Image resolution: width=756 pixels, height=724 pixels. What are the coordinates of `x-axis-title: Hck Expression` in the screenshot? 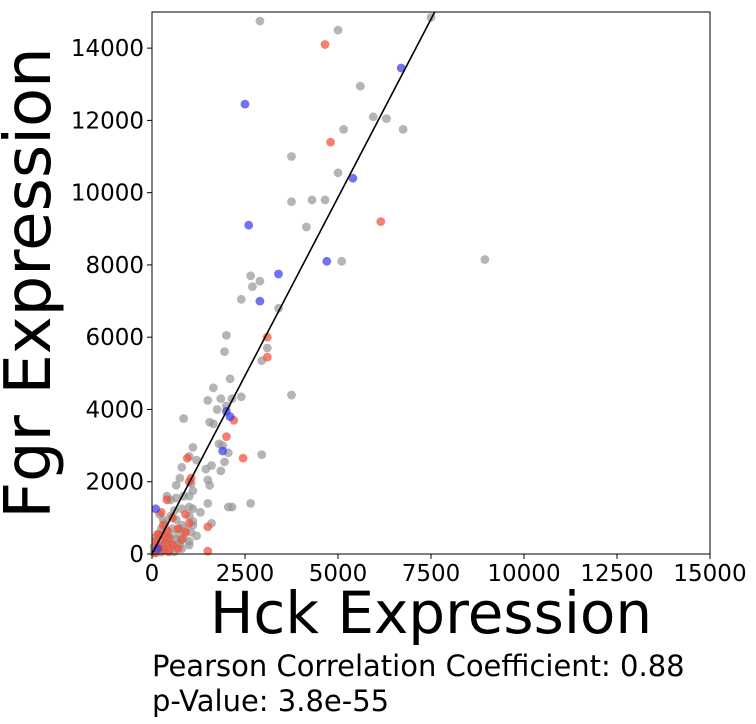 It's located at (431, 613).